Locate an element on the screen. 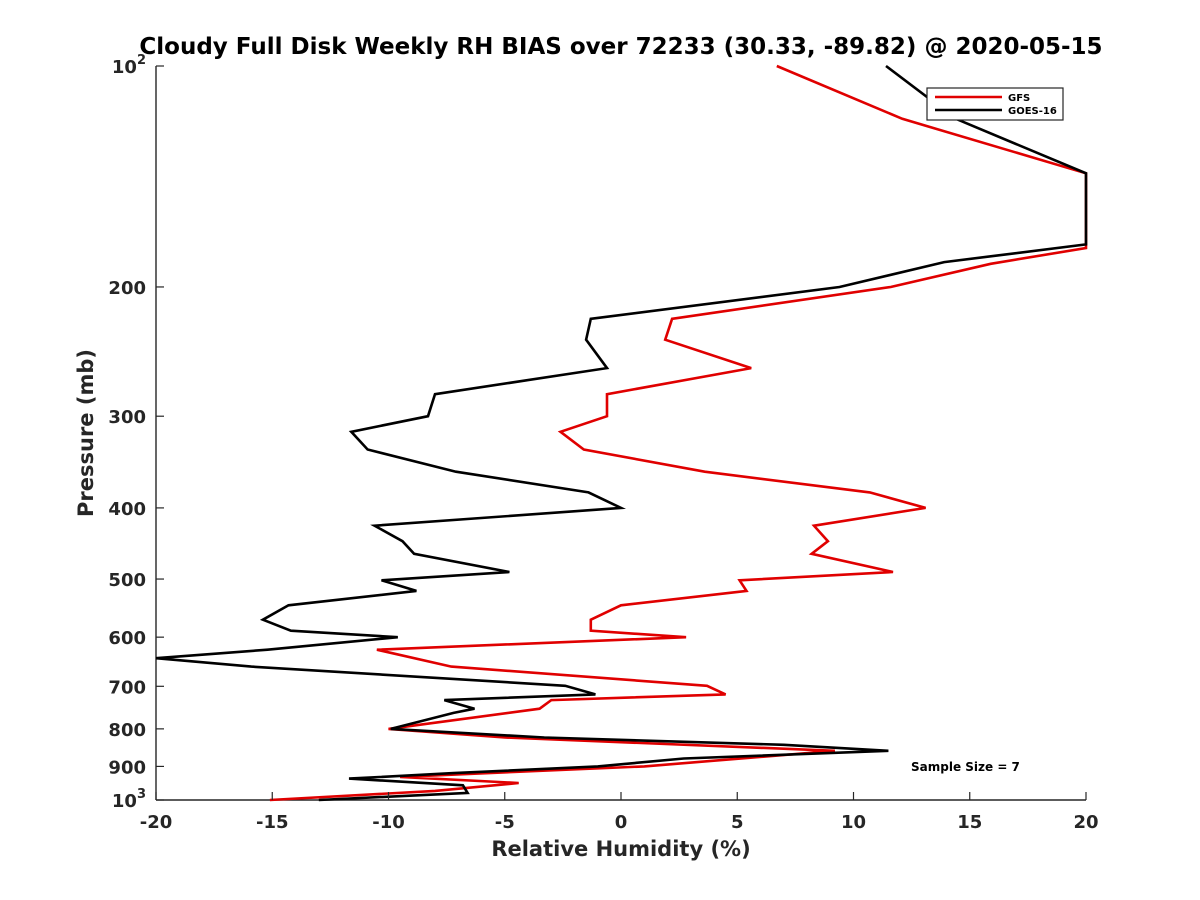 The image size is (1200, 900). x-tick-label: 0 is located at coordinates (621, 822).